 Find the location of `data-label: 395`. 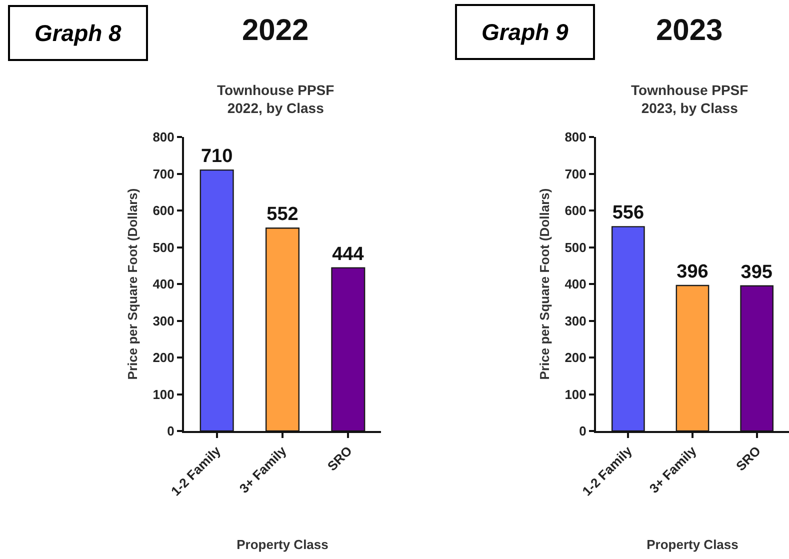

data-label: 395 is located at coordinates (756, 272).